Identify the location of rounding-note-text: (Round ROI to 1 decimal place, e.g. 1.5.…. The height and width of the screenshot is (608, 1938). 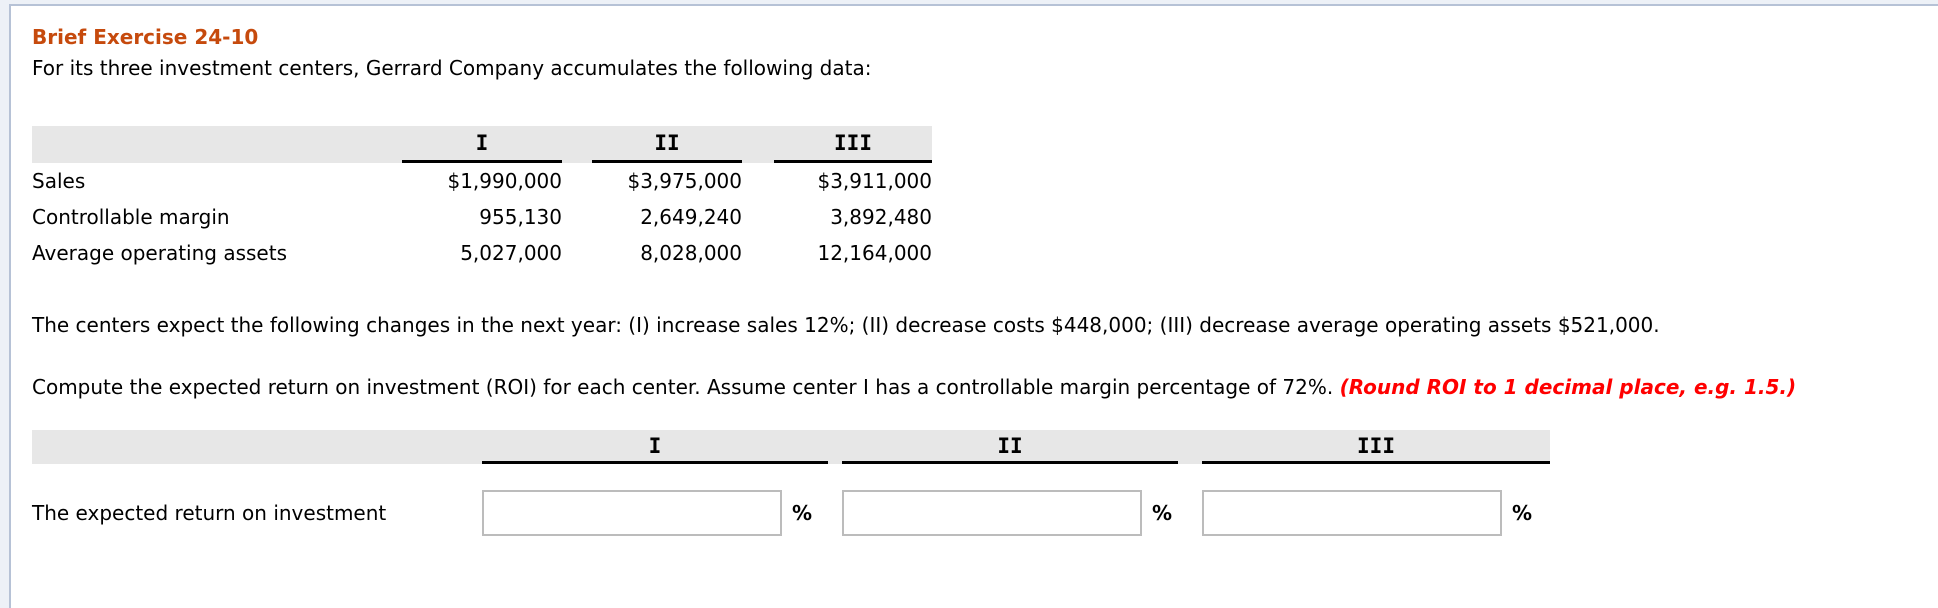
(1568, 387).